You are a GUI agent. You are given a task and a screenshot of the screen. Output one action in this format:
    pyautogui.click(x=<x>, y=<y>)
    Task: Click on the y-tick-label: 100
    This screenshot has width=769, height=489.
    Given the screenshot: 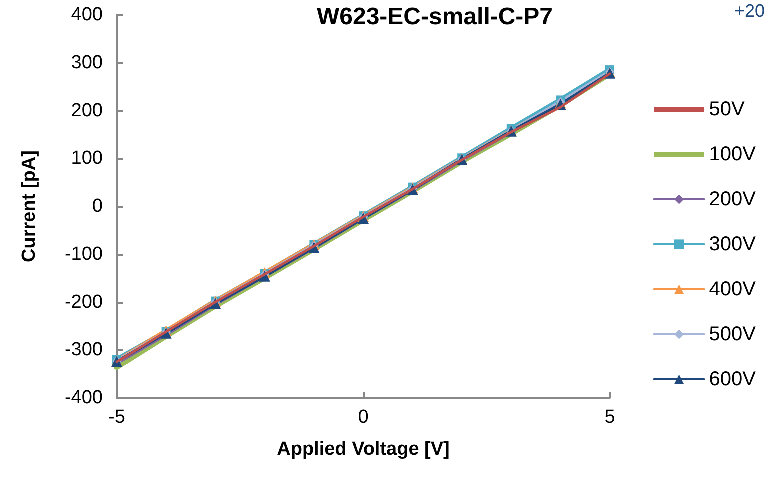 What is the action you would take?
    pyautogui.click(x=87, y=159)
    